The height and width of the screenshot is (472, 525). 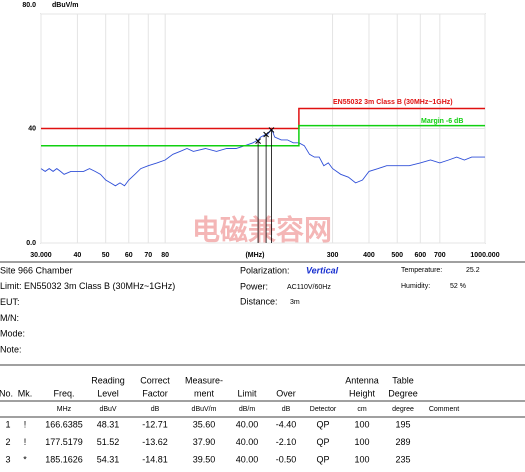 I want to click on table-cell: 185.1626, so click(x=64, y=459).